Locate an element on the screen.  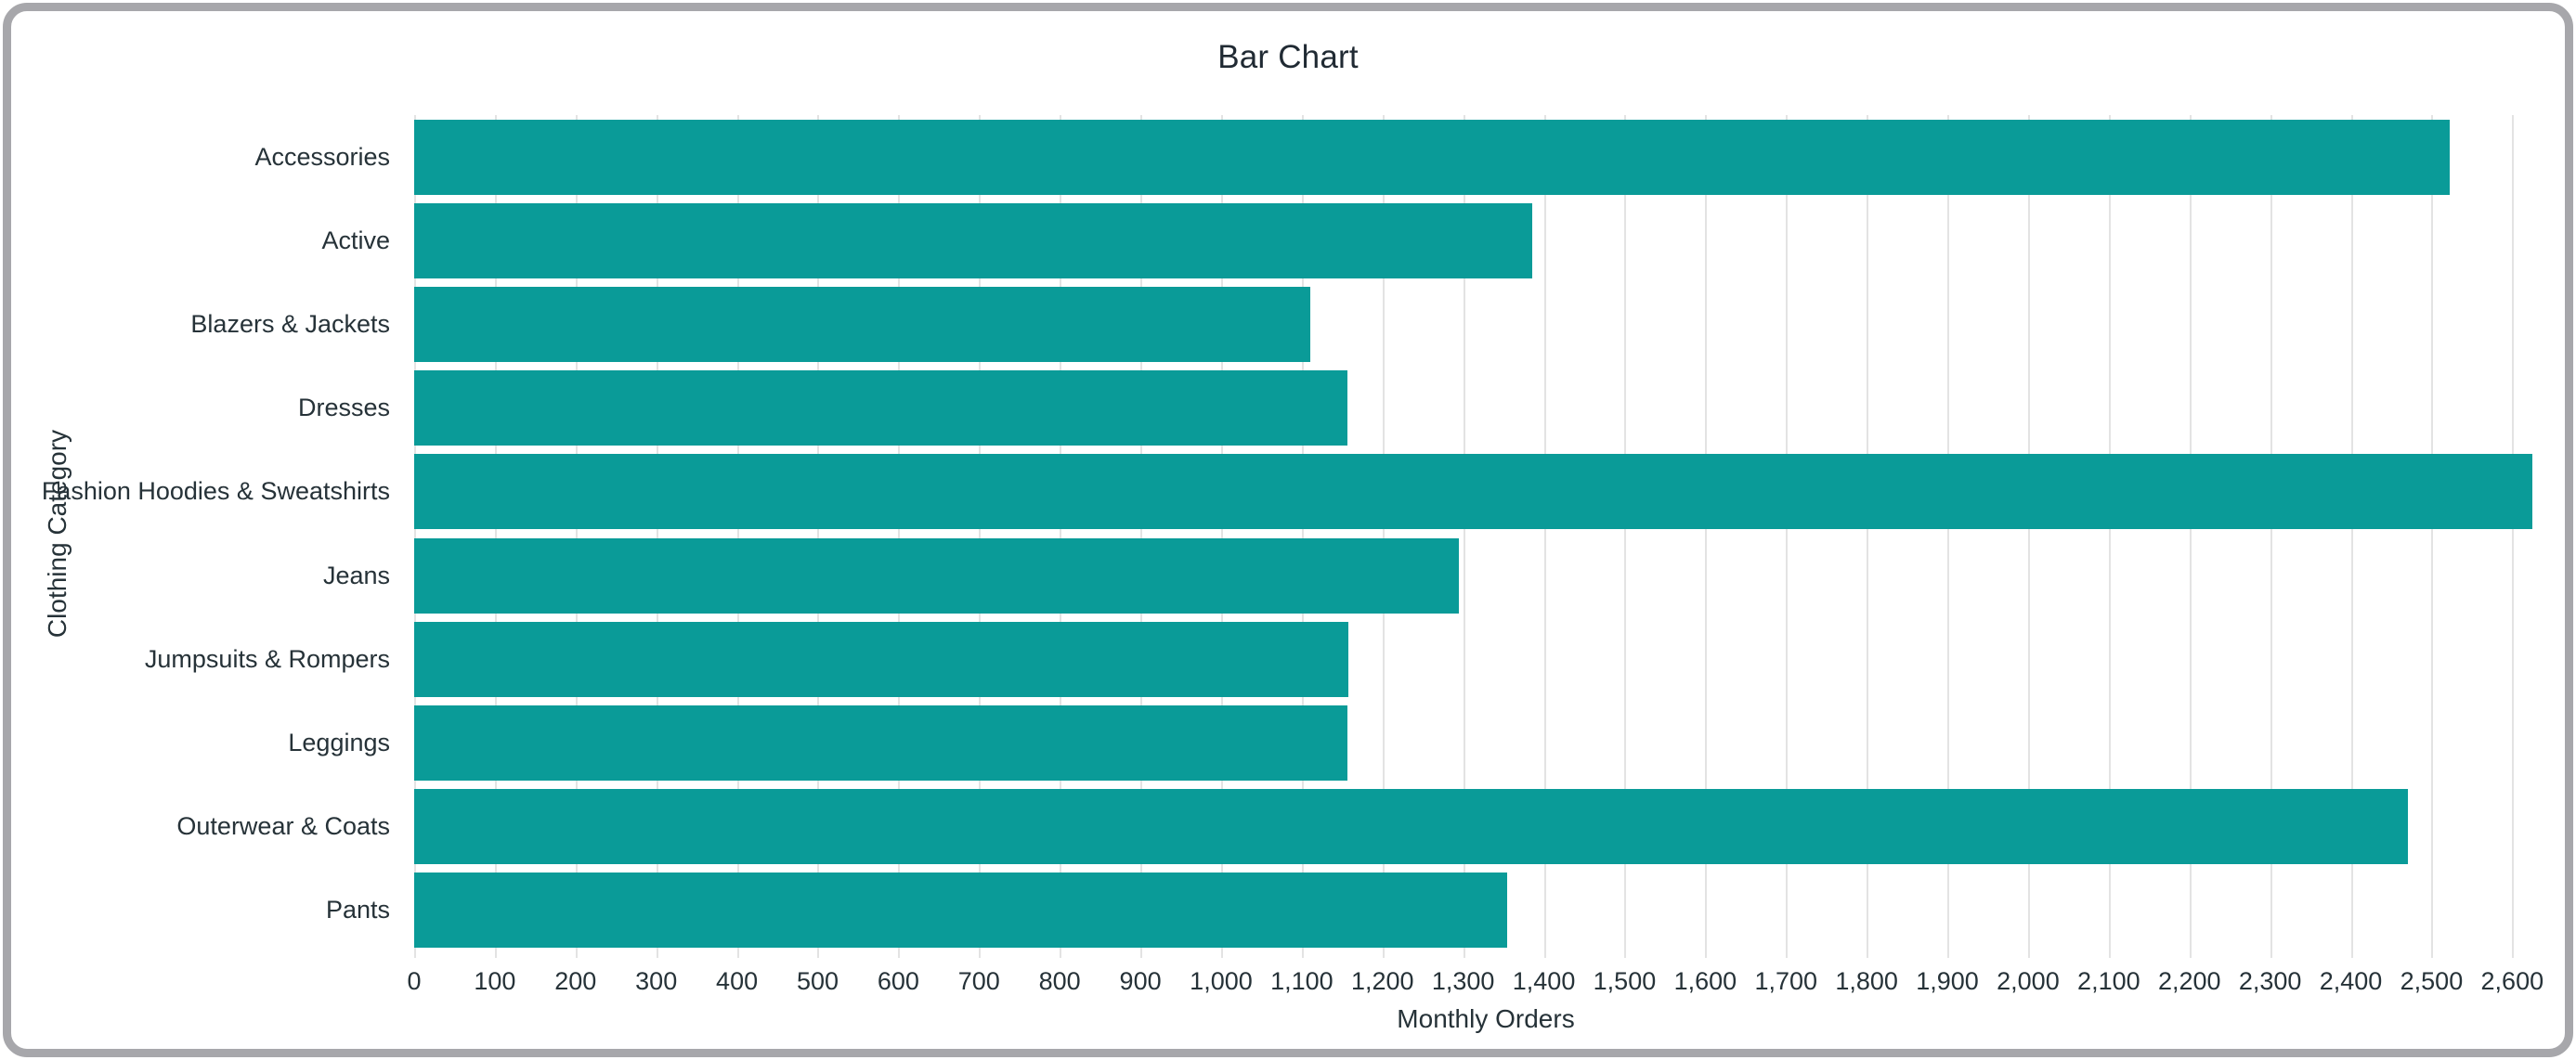
x-tick-label: 300 is located at coordinates (656, 981).